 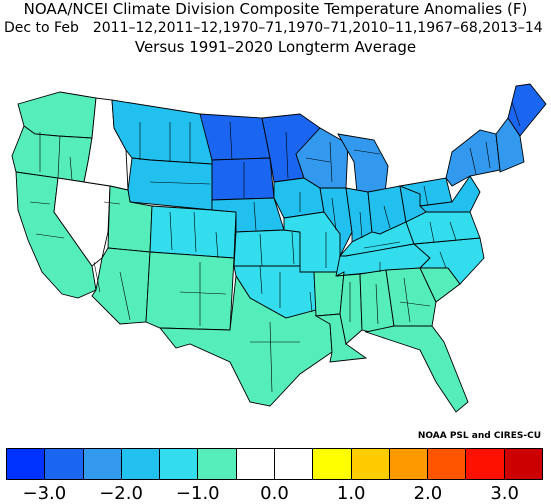 I want to click on legend-tick-label: 2.0, so click(x=428, y=493).